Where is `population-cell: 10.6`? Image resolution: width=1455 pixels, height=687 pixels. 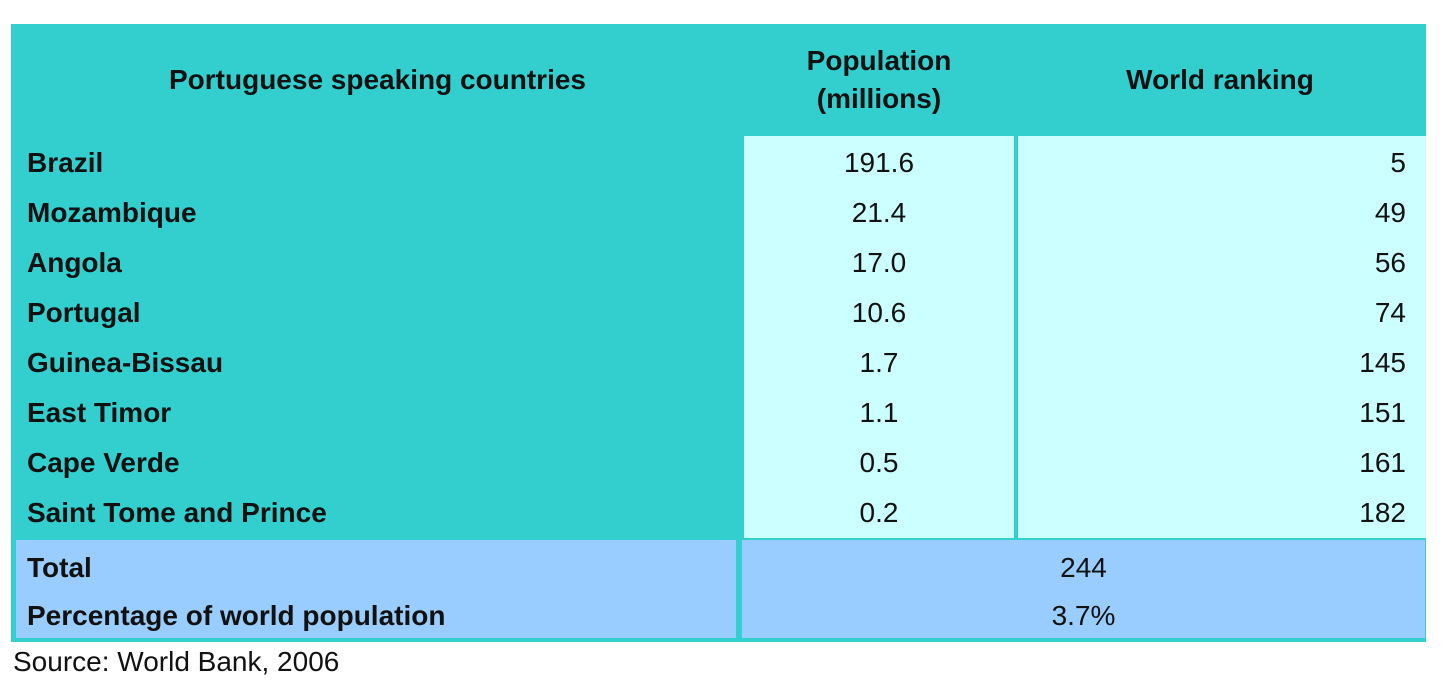 population-cell: 10.6 is located at coordinates (879, 312).